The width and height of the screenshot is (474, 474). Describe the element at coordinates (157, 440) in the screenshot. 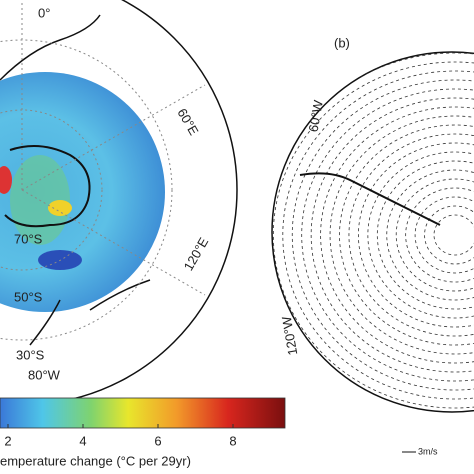

I see `colorbar-tick-label: 6` at that location.